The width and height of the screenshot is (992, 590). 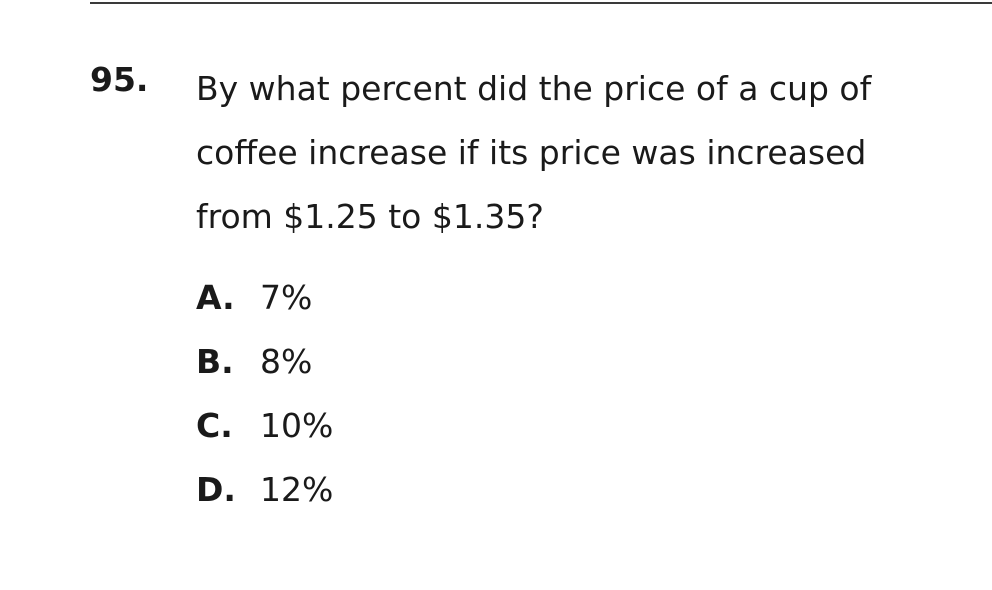 I want to click on choice-value: 7%, so click(x=286, y=297).